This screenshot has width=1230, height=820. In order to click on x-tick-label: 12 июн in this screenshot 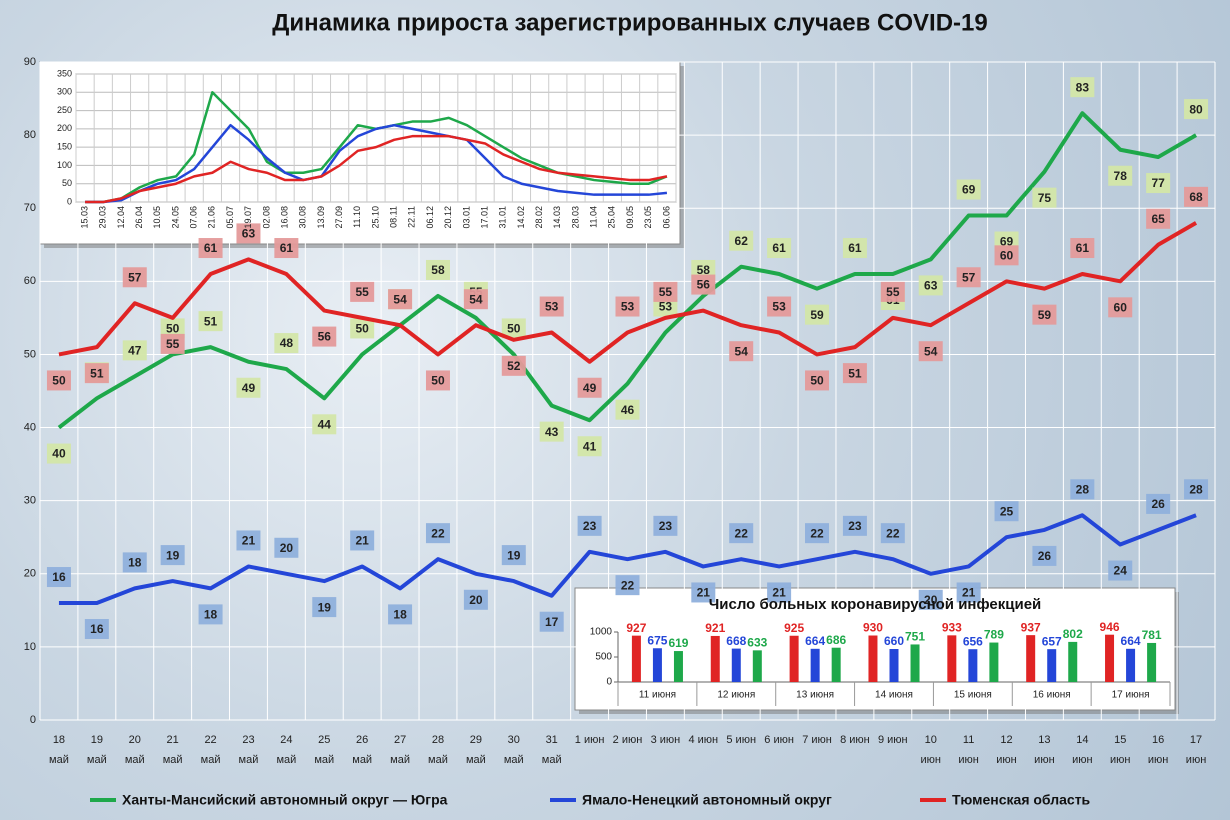, I will do `click(1006, 750)`.